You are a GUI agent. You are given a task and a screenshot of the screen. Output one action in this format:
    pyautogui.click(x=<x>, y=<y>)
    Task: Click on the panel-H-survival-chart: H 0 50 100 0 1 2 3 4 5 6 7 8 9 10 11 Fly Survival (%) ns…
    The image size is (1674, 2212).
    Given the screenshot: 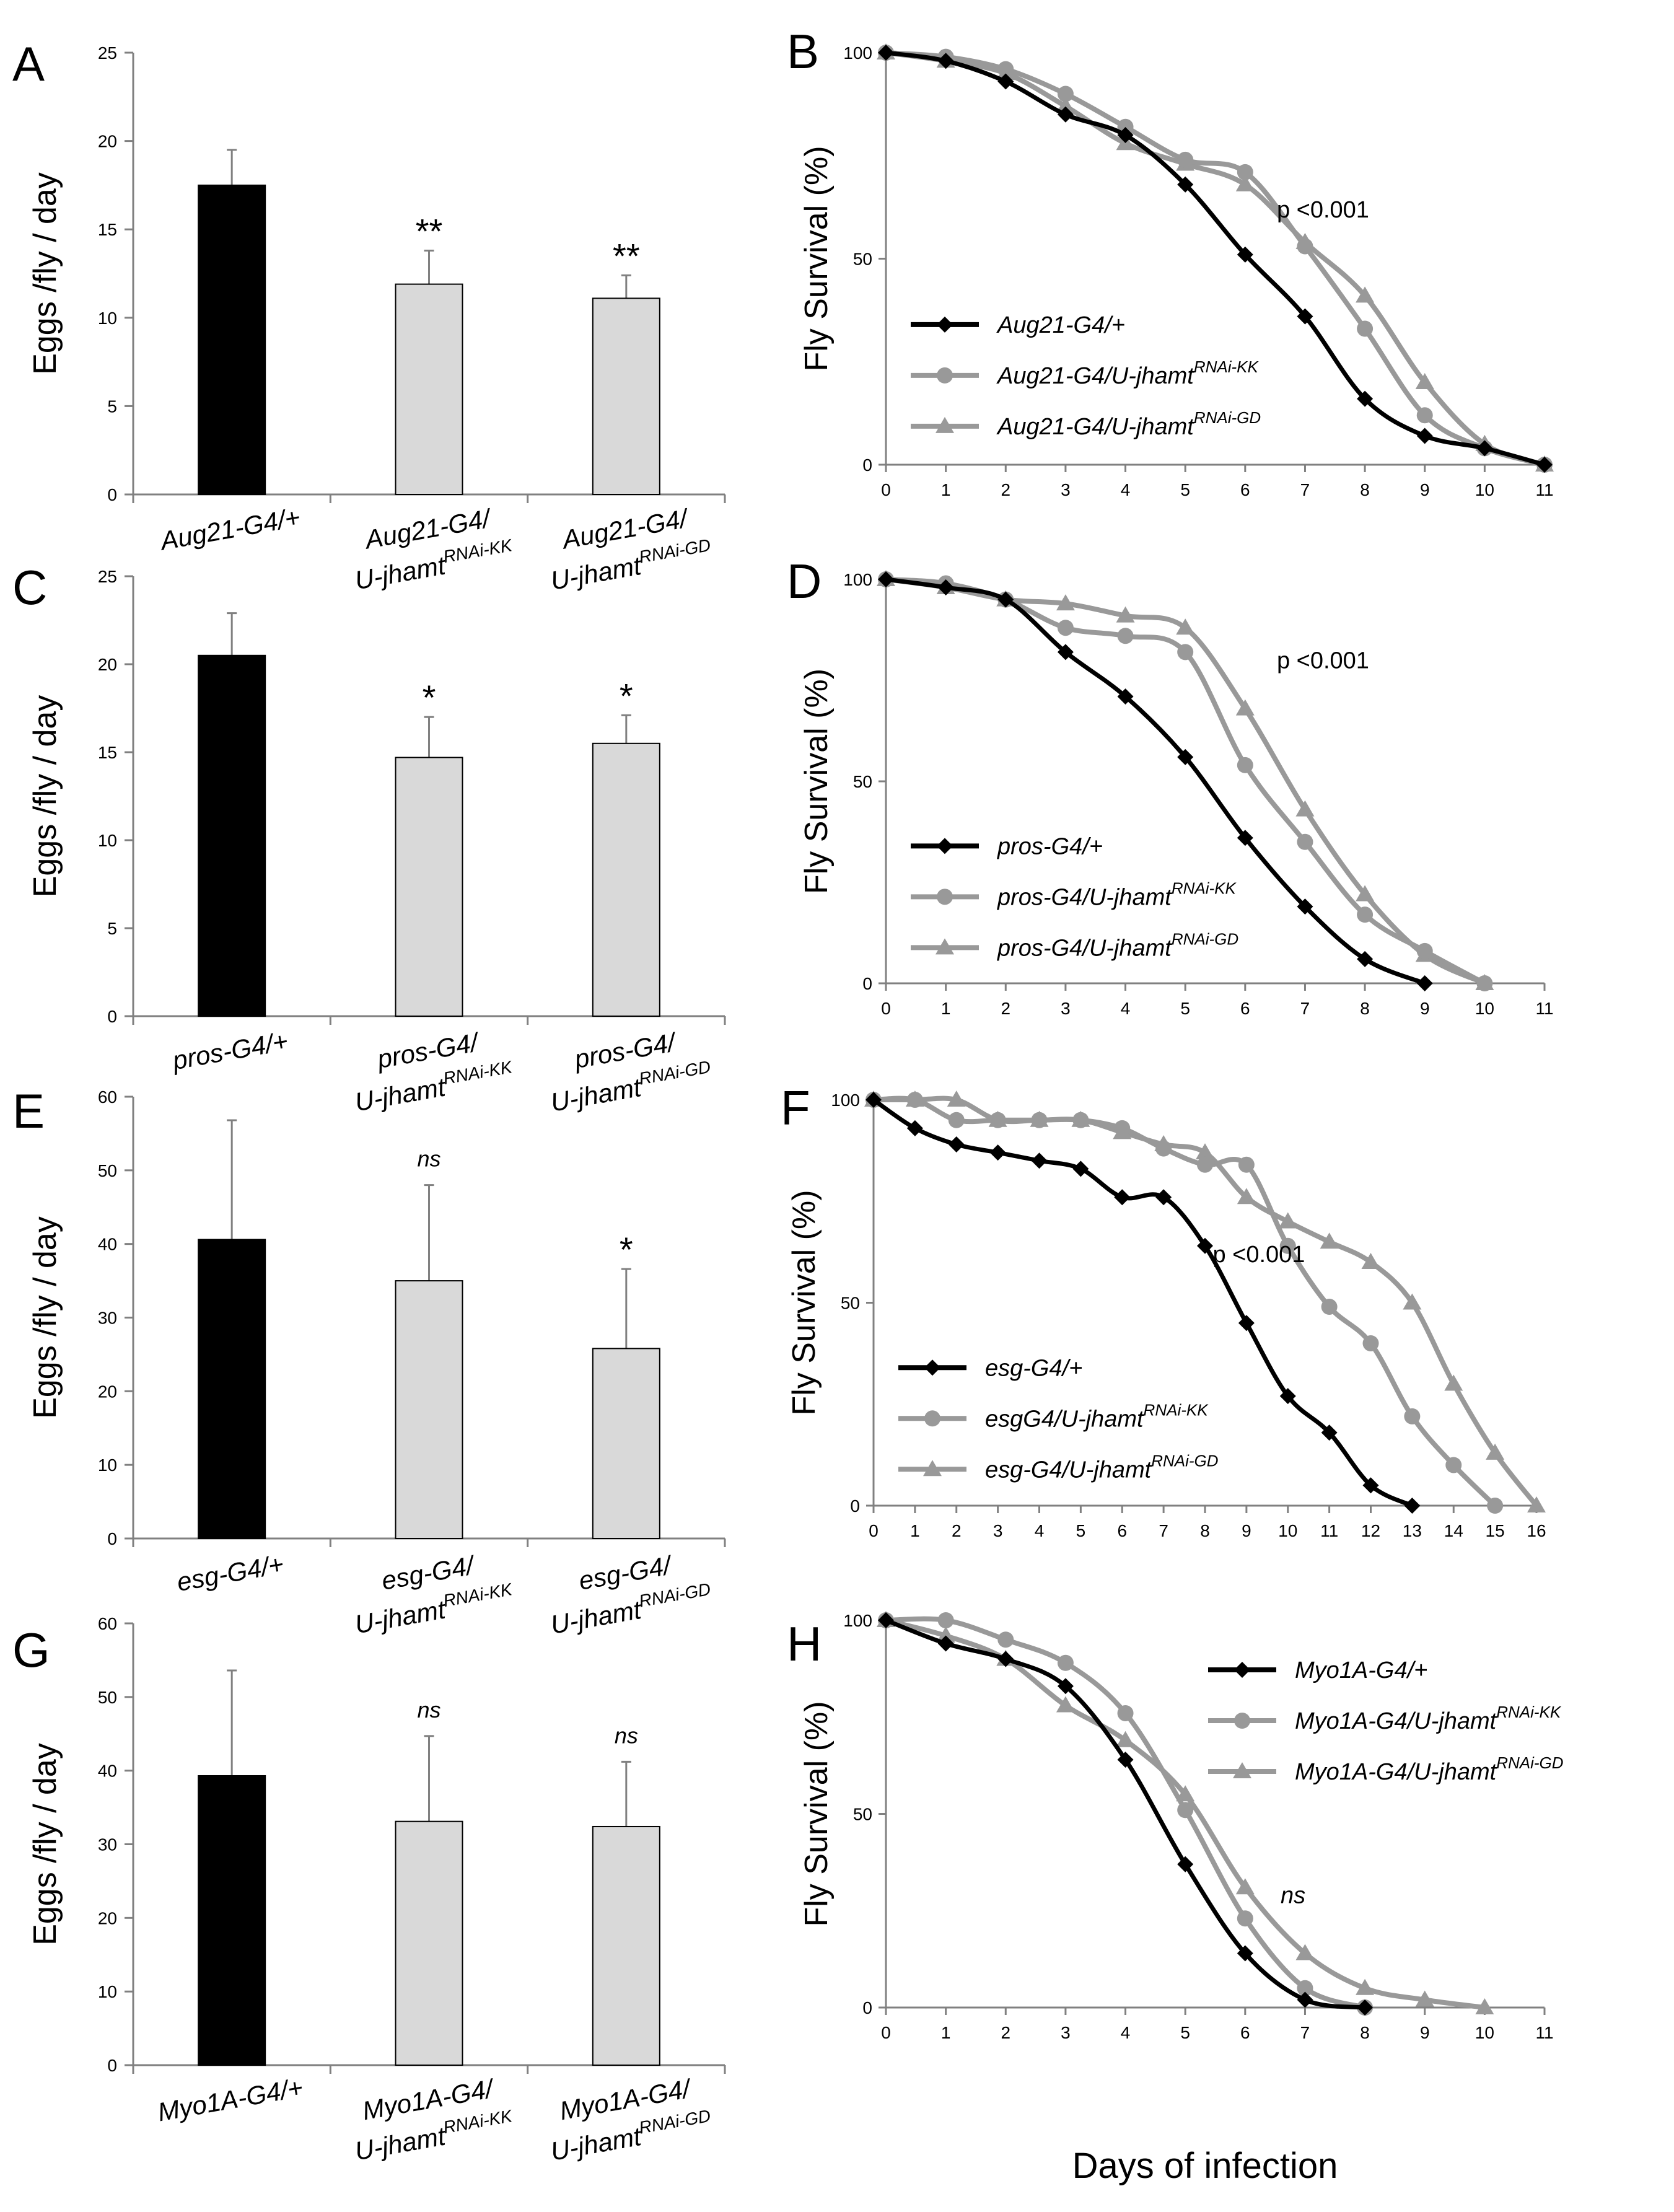 What is the action you would take?
    pyautogui.click(x=1175, y=1826)
    